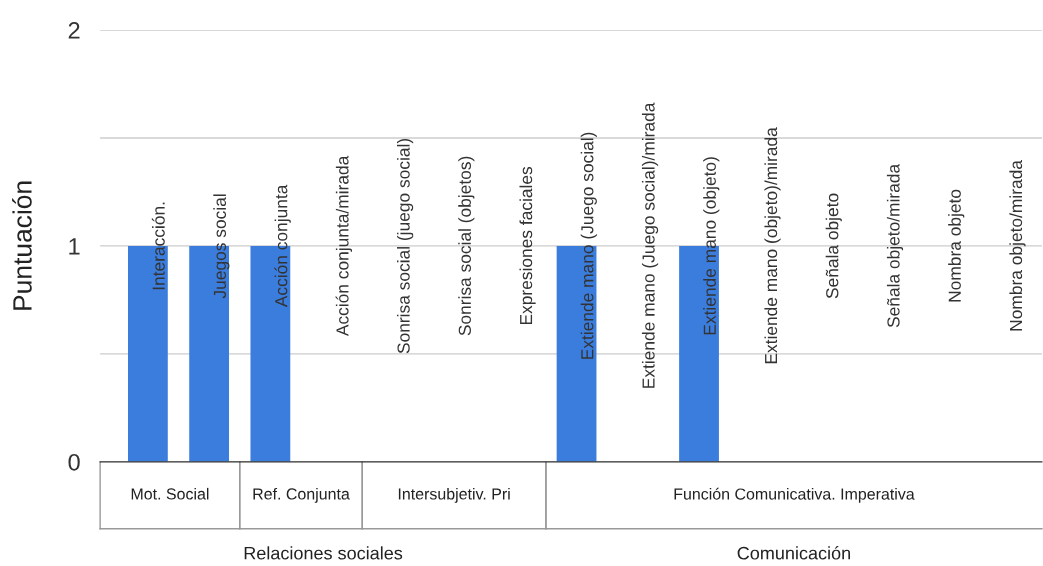 This screenshot has height=566, width=1043. Describe the element at coordinates (466, 246) in the screenshot. I see `x-tick-label: Sonrisa social (objetos)` at that location.